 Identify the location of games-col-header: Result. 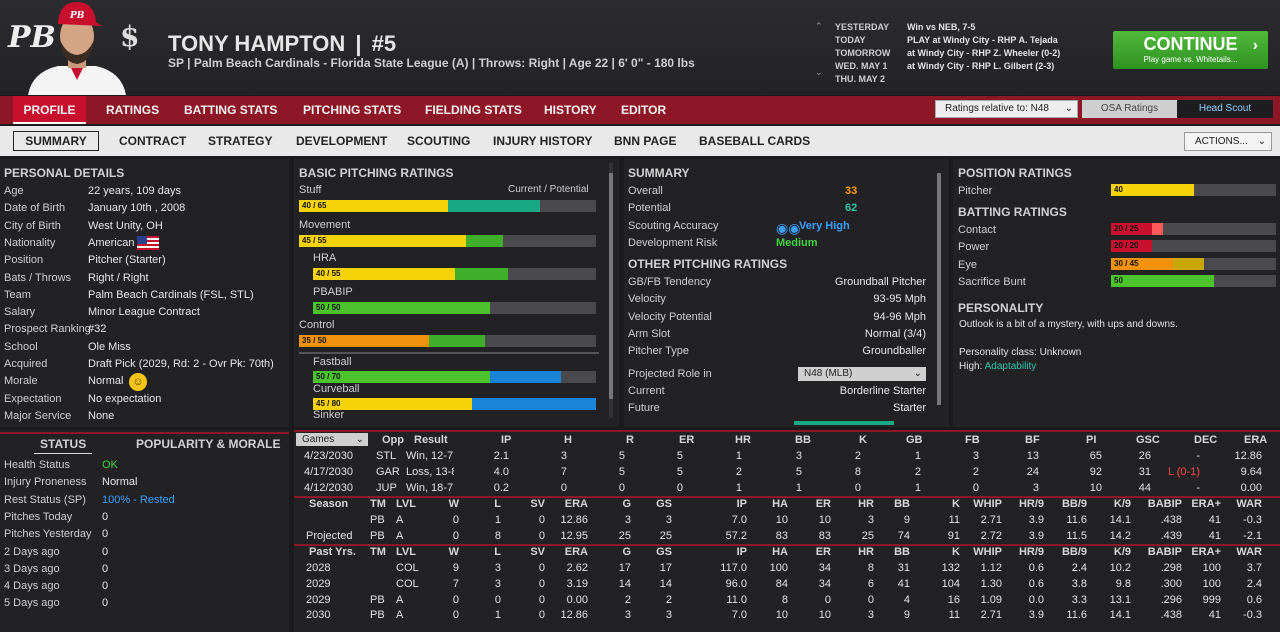
(431, 440).